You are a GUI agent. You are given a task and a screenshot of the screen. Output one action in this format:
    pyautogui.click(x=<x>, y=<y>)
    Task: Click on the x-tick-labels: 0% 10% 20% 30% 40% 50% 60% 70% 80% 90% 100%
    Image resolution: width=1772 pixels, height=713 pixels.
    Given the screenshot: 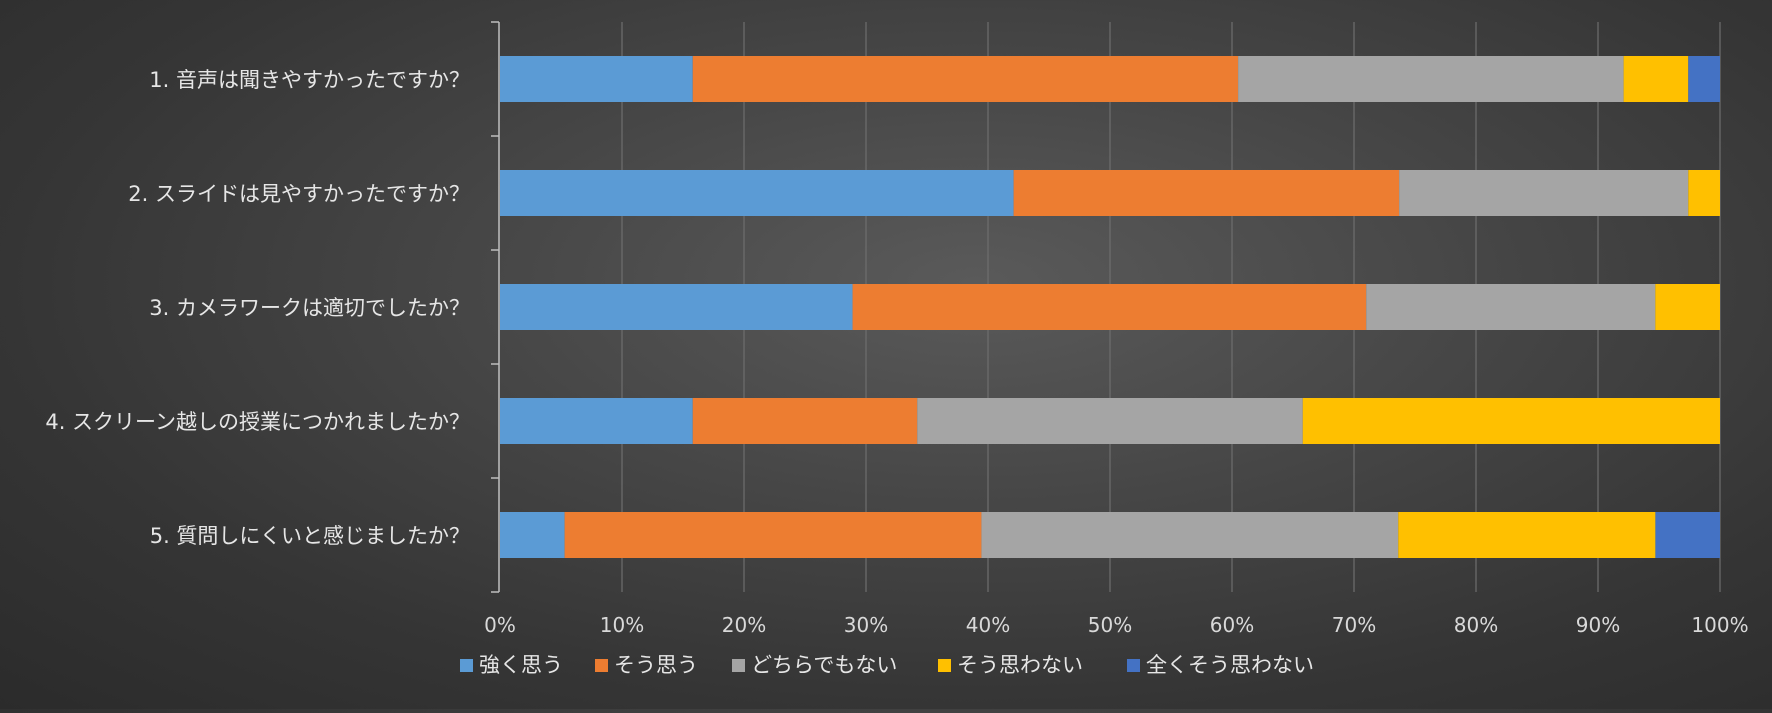 What is the action you would take?
    pyautogui.click(x=1116, y=625)
    